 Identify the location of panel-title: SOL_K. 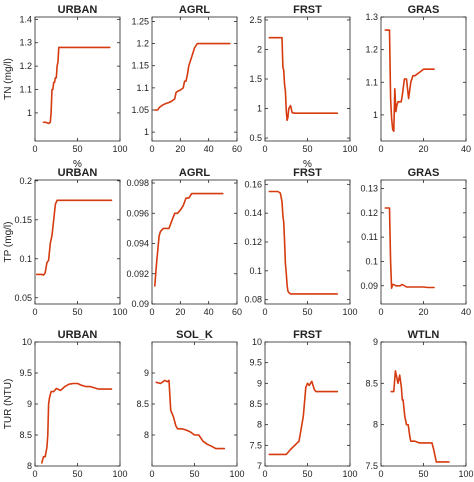
(194, 335).